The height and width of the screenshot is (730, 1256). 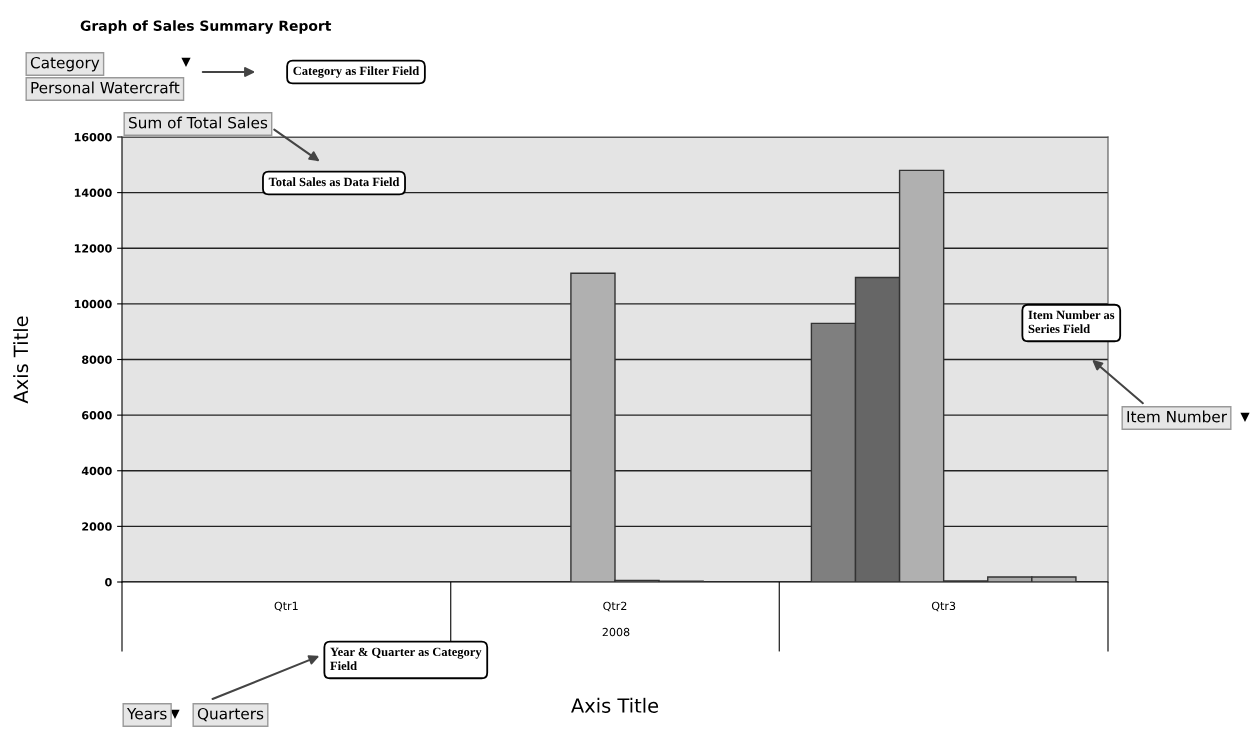 What do you see at coordinates (615, 705) in the screenshot?
I see `x-axis-title: Axis Title` at bounding box center [615, 705].